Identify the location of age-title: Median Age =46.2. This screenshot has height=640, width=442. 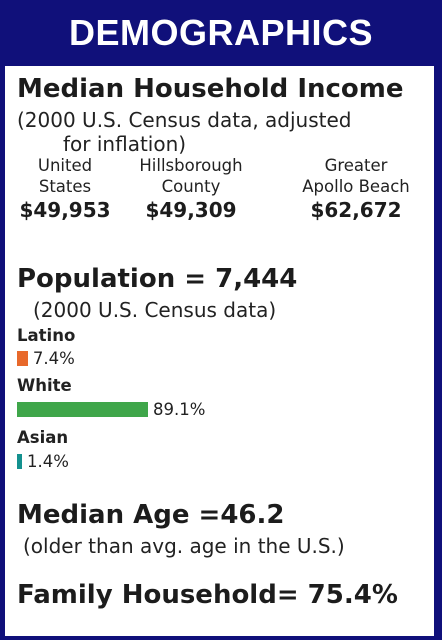
(151, 515).